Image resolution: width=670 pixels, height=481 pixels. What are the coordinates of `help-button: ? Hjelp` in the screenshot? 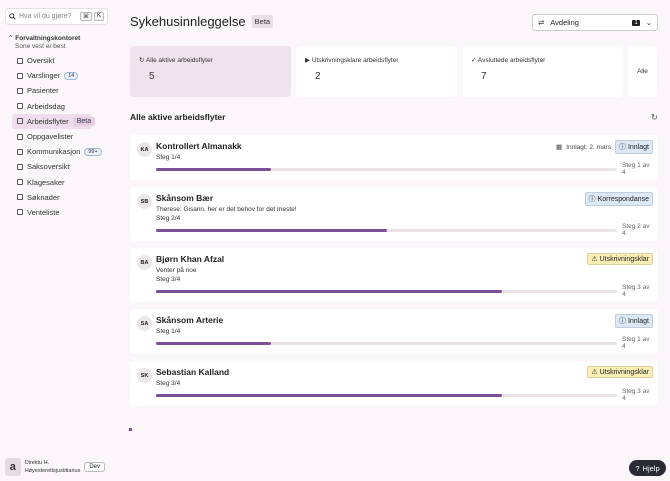 It's located at (647, 468).